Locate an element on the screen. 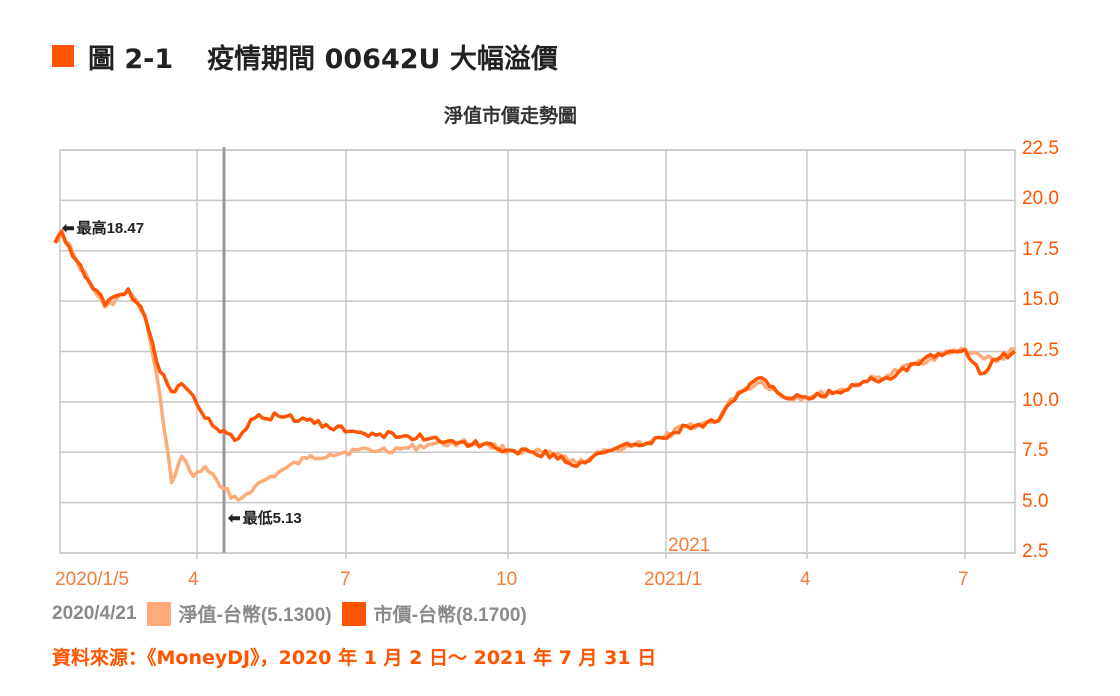  y-tick-label: 15.0 is located at coordinates (1040, 300).